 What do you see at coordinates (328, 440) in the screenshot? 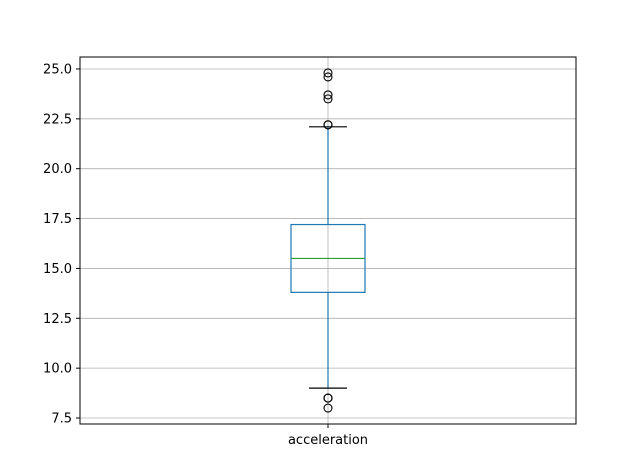
I see `x-tick-label: acceleration` at bounding box center [328, 440].